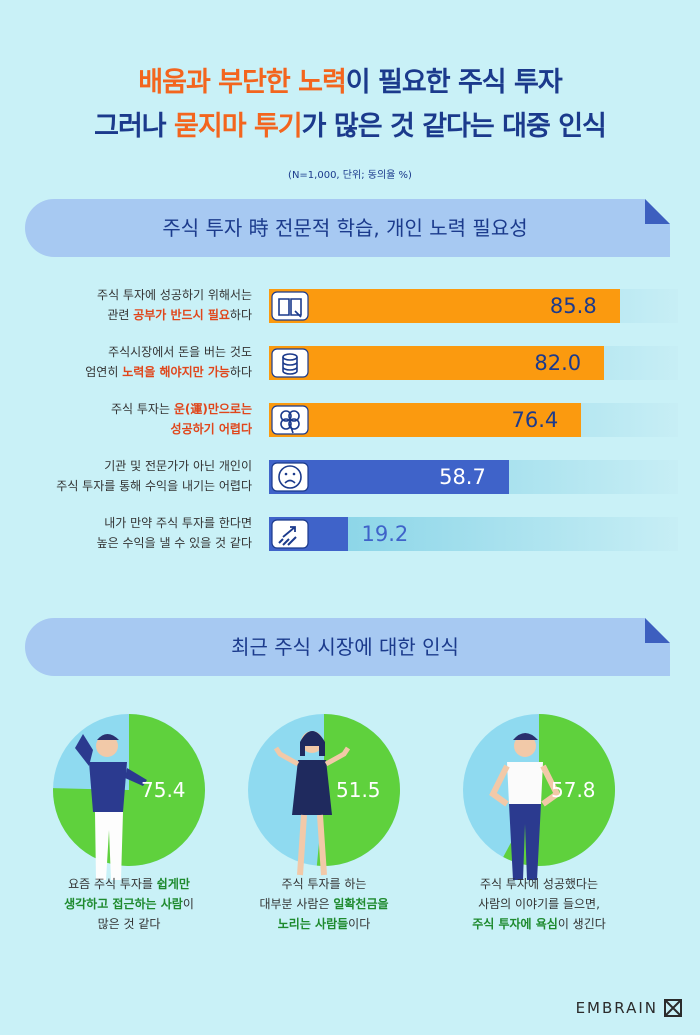  What do you see at coordinates (178, 523) in the screenshot?
I see `label-text: 내가 만약 주식 투자를 한다면` at bounding box center [178, 523].